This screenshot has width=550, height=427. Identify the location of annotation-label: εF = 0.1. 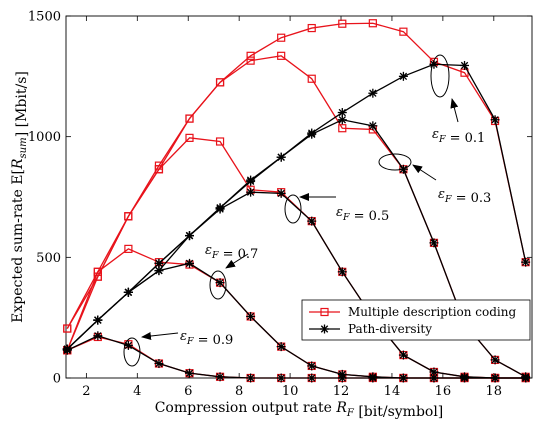
(458, 136).